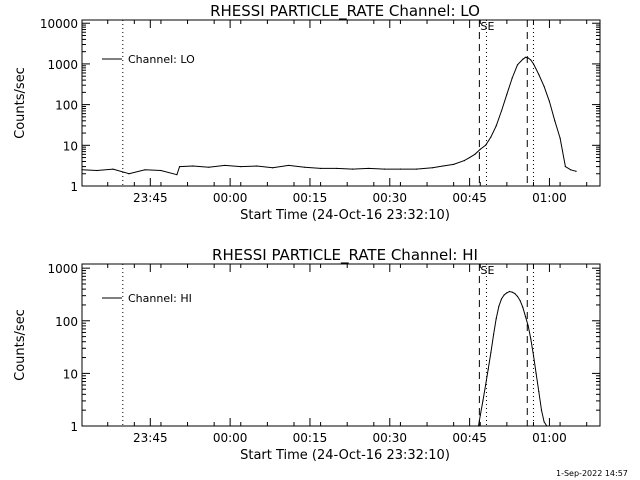  I want to click on series-line, so click(513, 358).